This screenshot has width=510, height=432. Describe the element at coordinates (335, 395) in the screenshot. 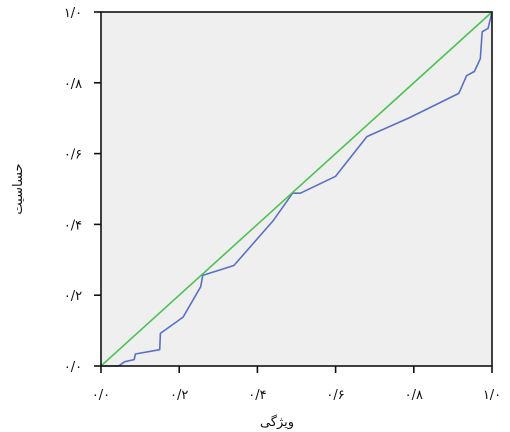

I see `x-tick-label: ۰/۶` at that location.